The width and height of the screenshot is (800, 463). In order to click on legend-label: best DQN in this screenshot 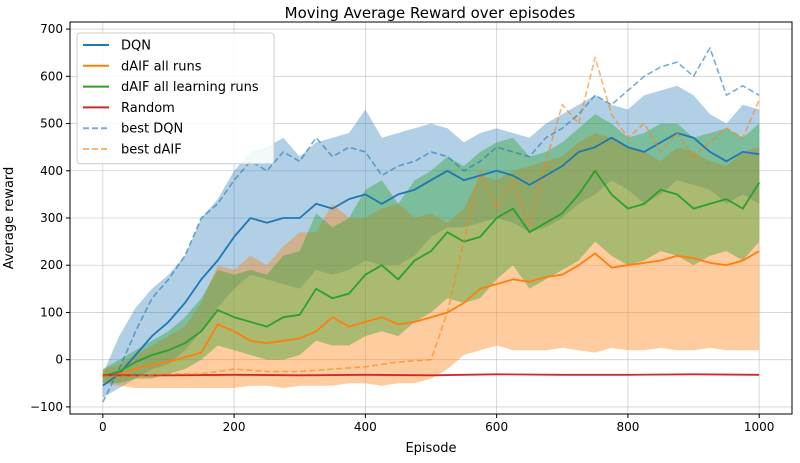, I will do `click(152, 129)`.